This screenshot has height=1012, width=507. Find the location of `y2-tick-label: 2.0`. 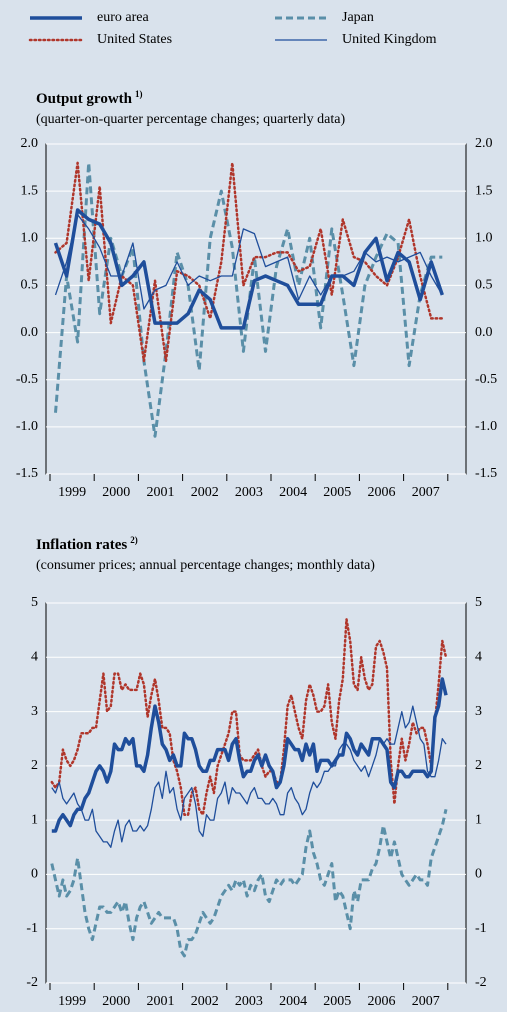

y2-tick-label: 2.0 is located at coordinates (484, 143).